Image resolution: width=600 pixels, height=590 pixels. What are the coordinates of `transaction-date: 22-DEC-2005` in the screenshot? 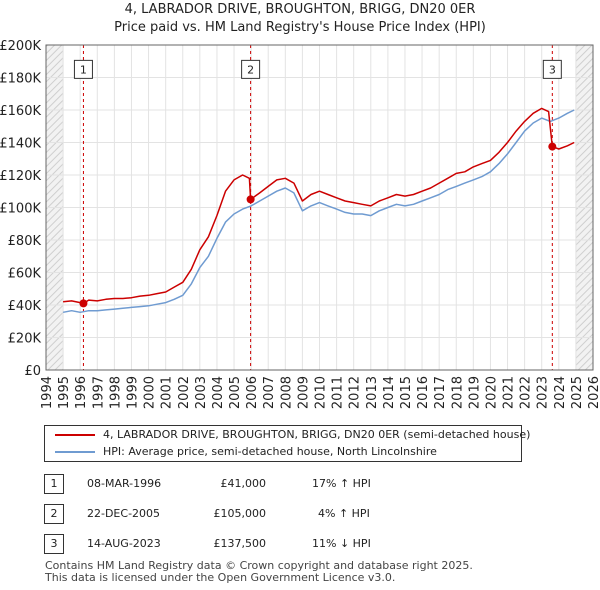 It's located at (124, 513).